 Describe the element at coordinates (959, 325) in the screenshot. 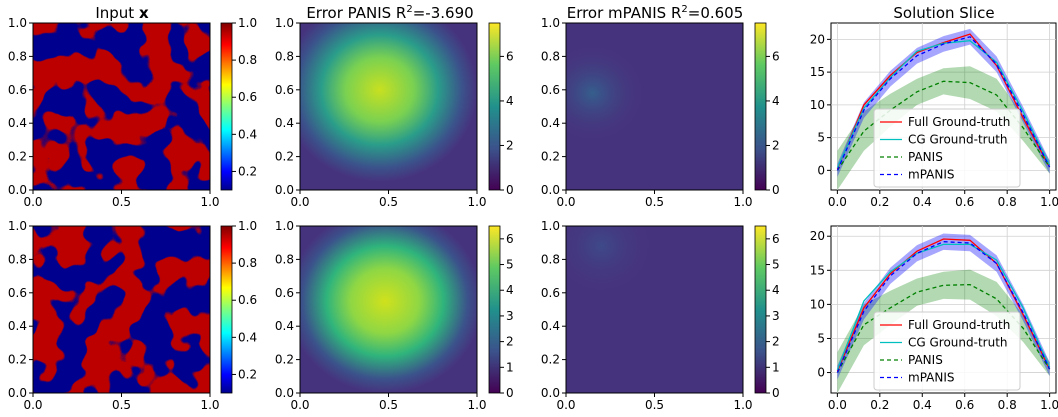

I see `legend-label: Full Ground-truth` at that location.